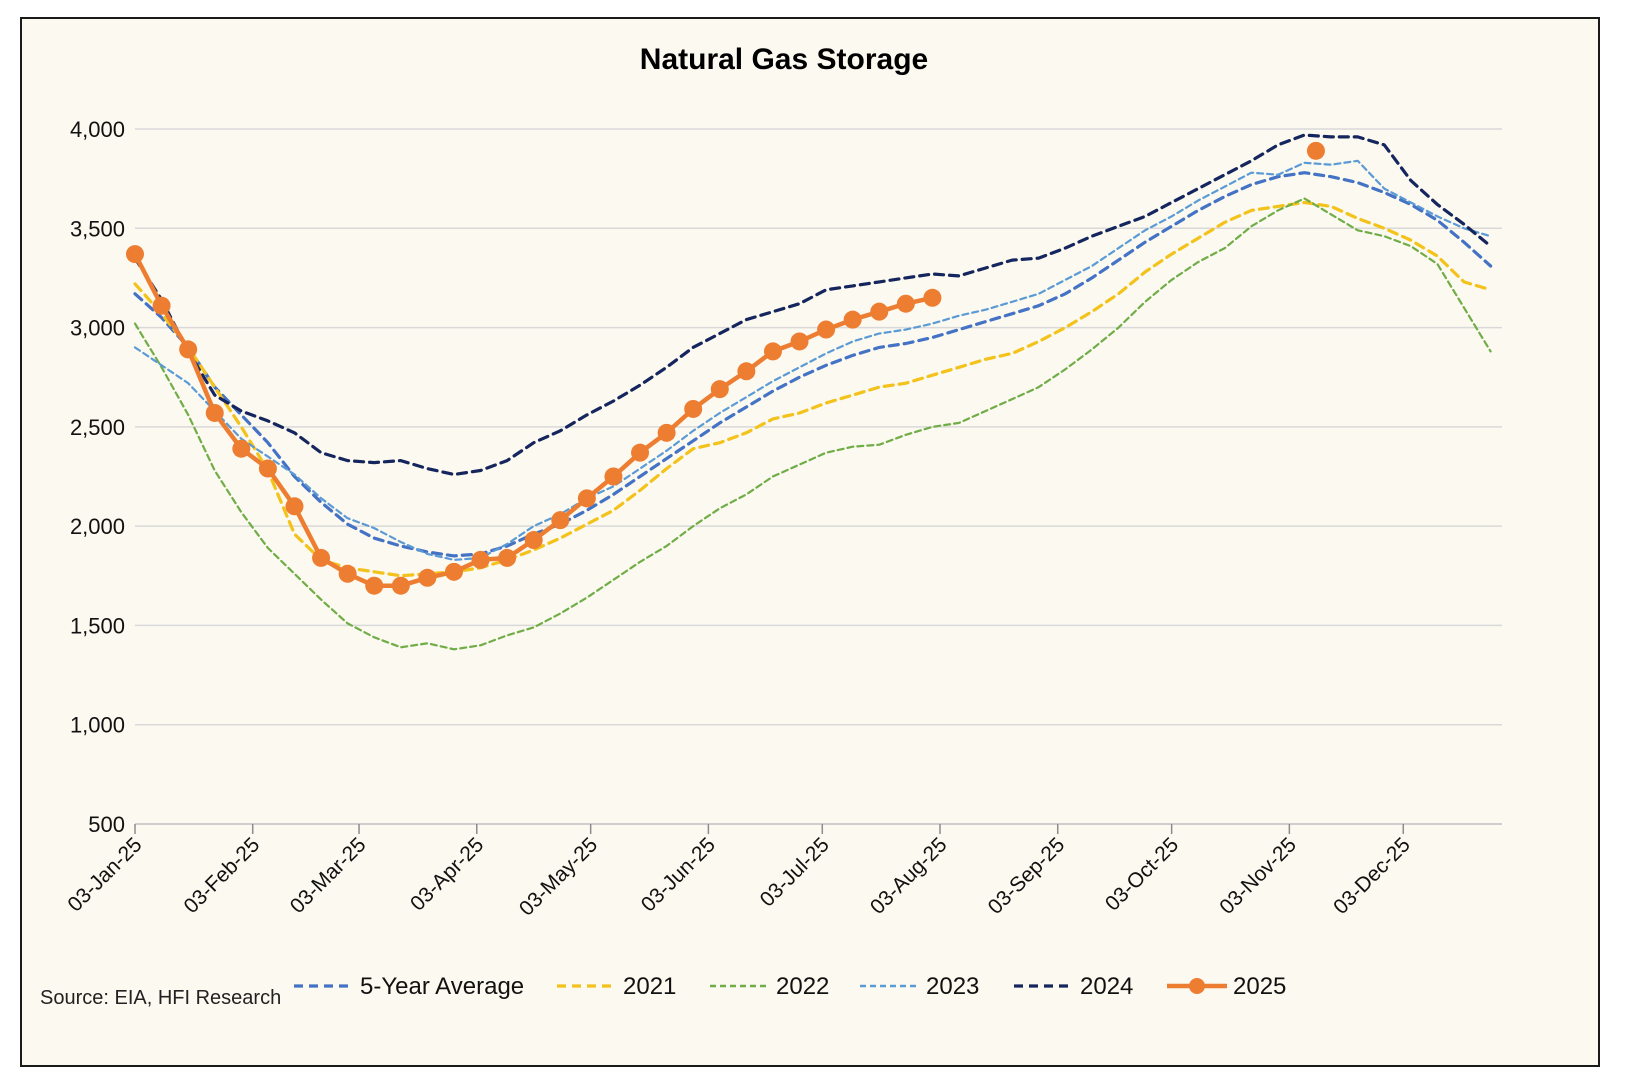 The height and width of the screenshot is (1086, 1632). I want to click on legend-item: 2023, so click(919, 986).